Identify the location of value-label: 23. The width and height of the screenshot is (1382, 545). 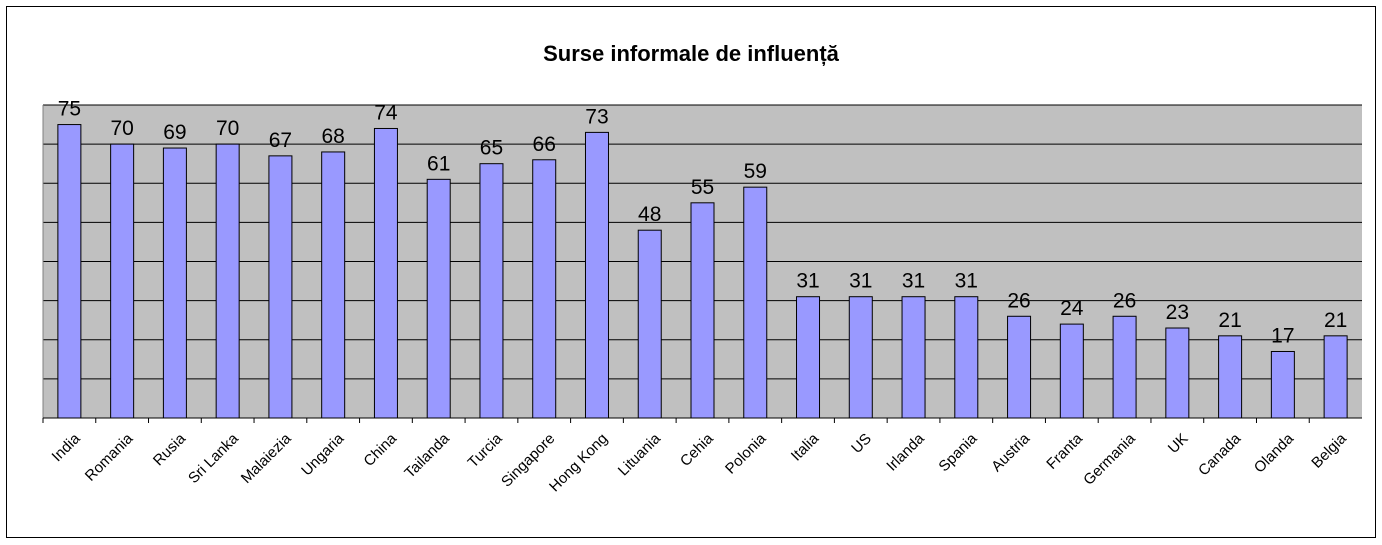
(1177, 312).